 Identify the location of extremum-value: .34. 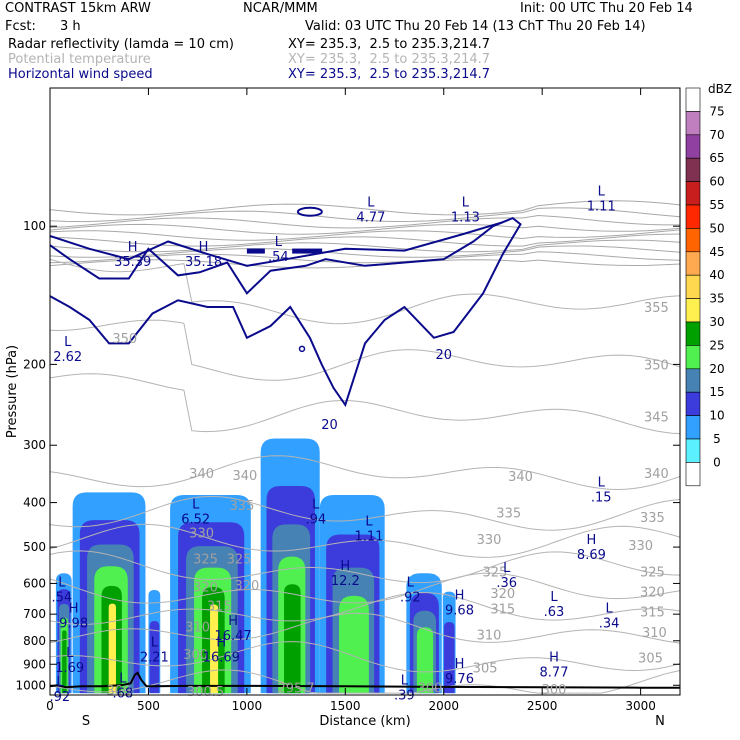
(609, 624).